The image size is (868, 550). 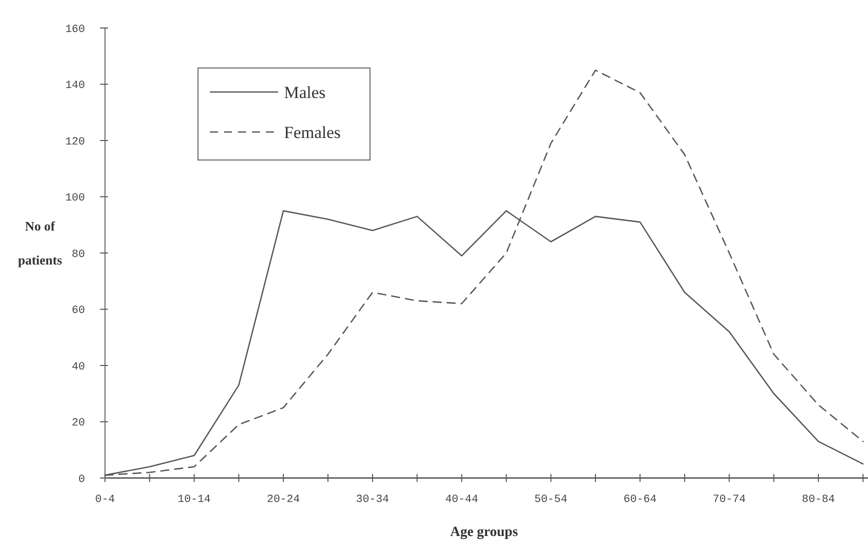 I want to click on x-tick-label: 10-14, so click(x=195, y=500).